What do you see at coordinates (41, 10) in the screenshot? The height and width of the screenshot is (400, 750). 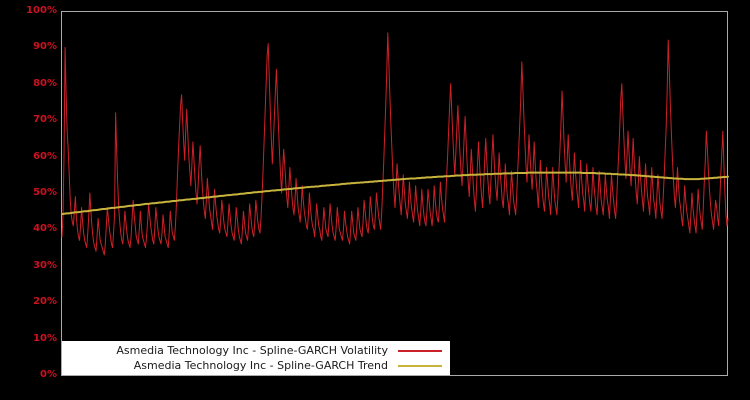 I see `y-tick-label: 100%` at bounding box center [41, 10].